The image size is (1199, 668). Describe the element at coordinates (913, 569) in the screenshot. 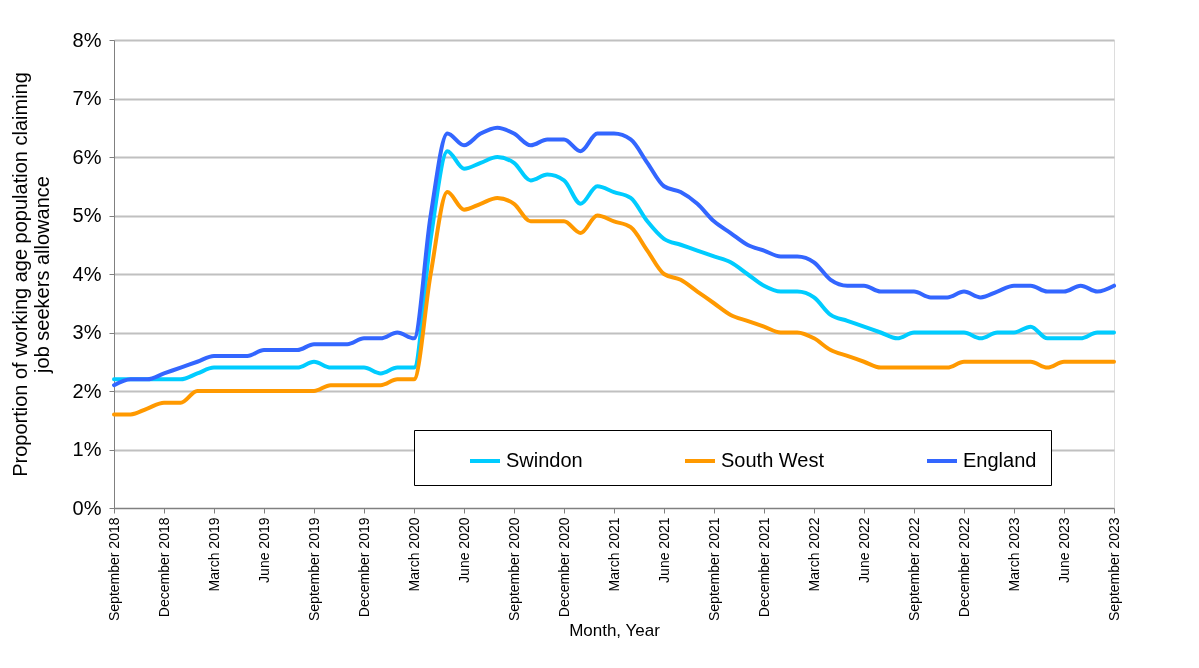

I see `x-tick-label: September 2022` at that location.